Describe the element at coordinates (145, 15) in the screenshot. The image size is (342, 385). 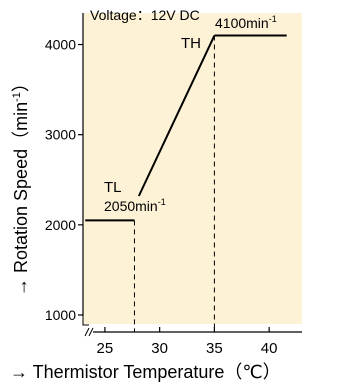
I see `voltage-note: Voltage：12V DC` at that location.